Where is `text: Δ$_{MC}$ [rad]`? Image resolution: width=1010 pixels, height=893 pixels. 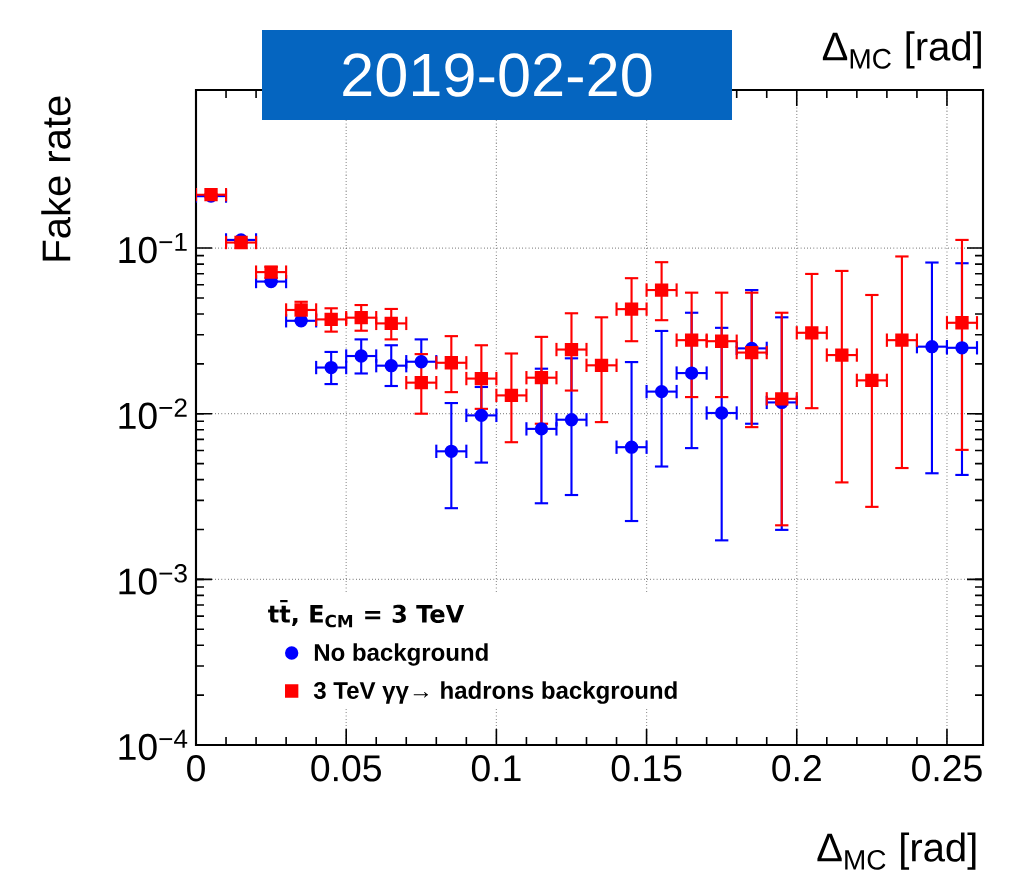
text: Δ$_{MC}$ [rad] is located at coordinates (901, 50).